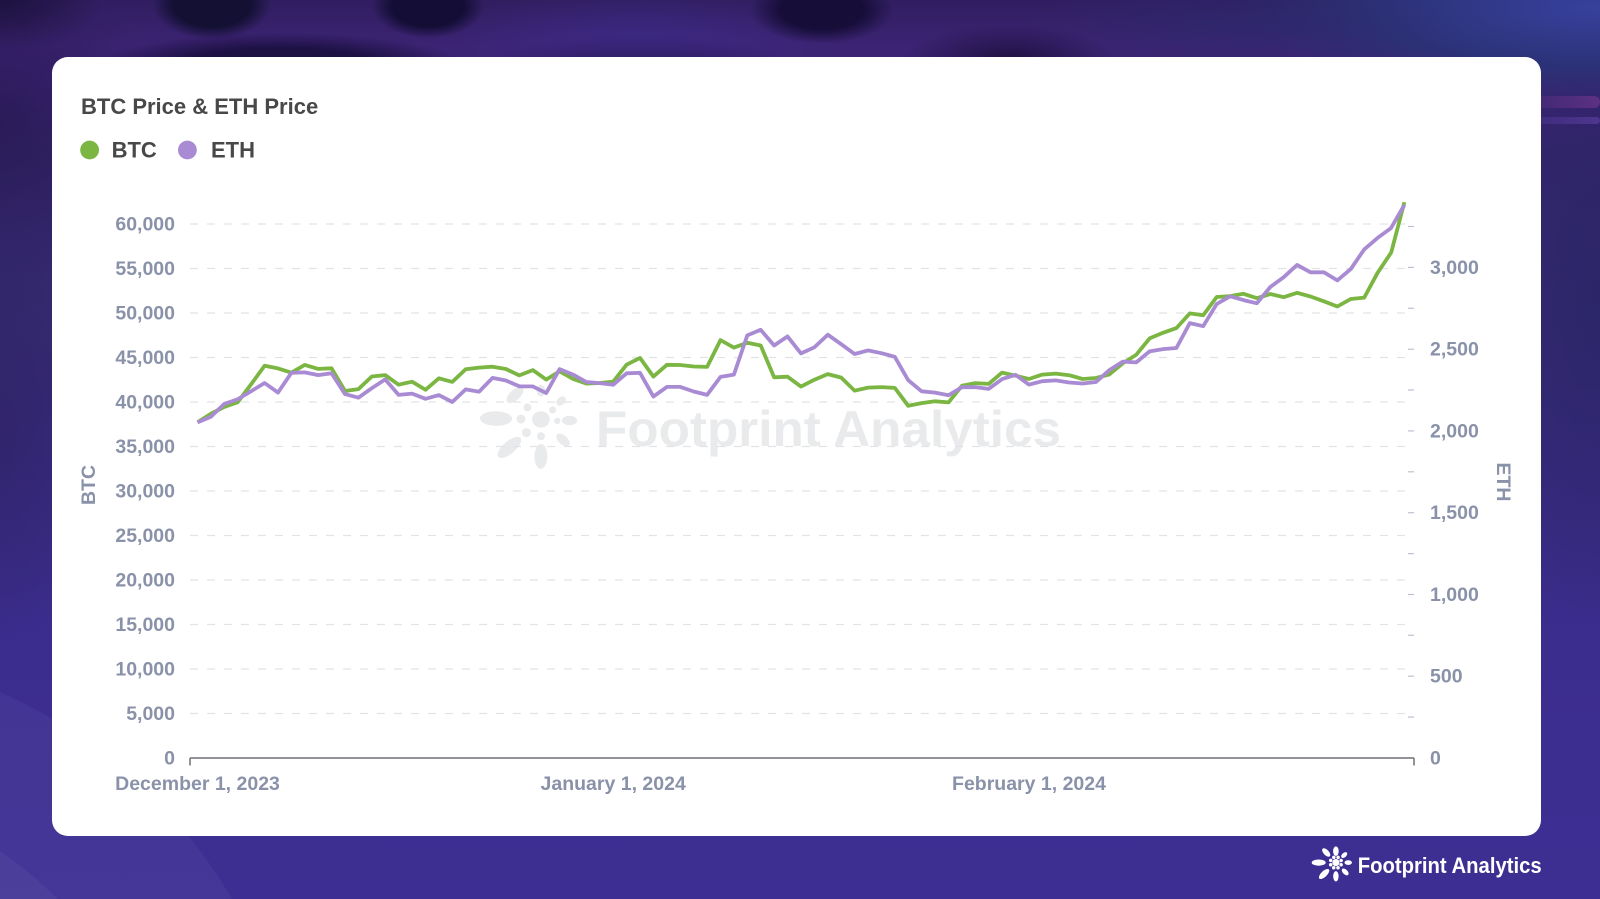  Describe the element at coordinates (1454, 268) in the screenshot. I see `svg-text: 3,000` at that location.